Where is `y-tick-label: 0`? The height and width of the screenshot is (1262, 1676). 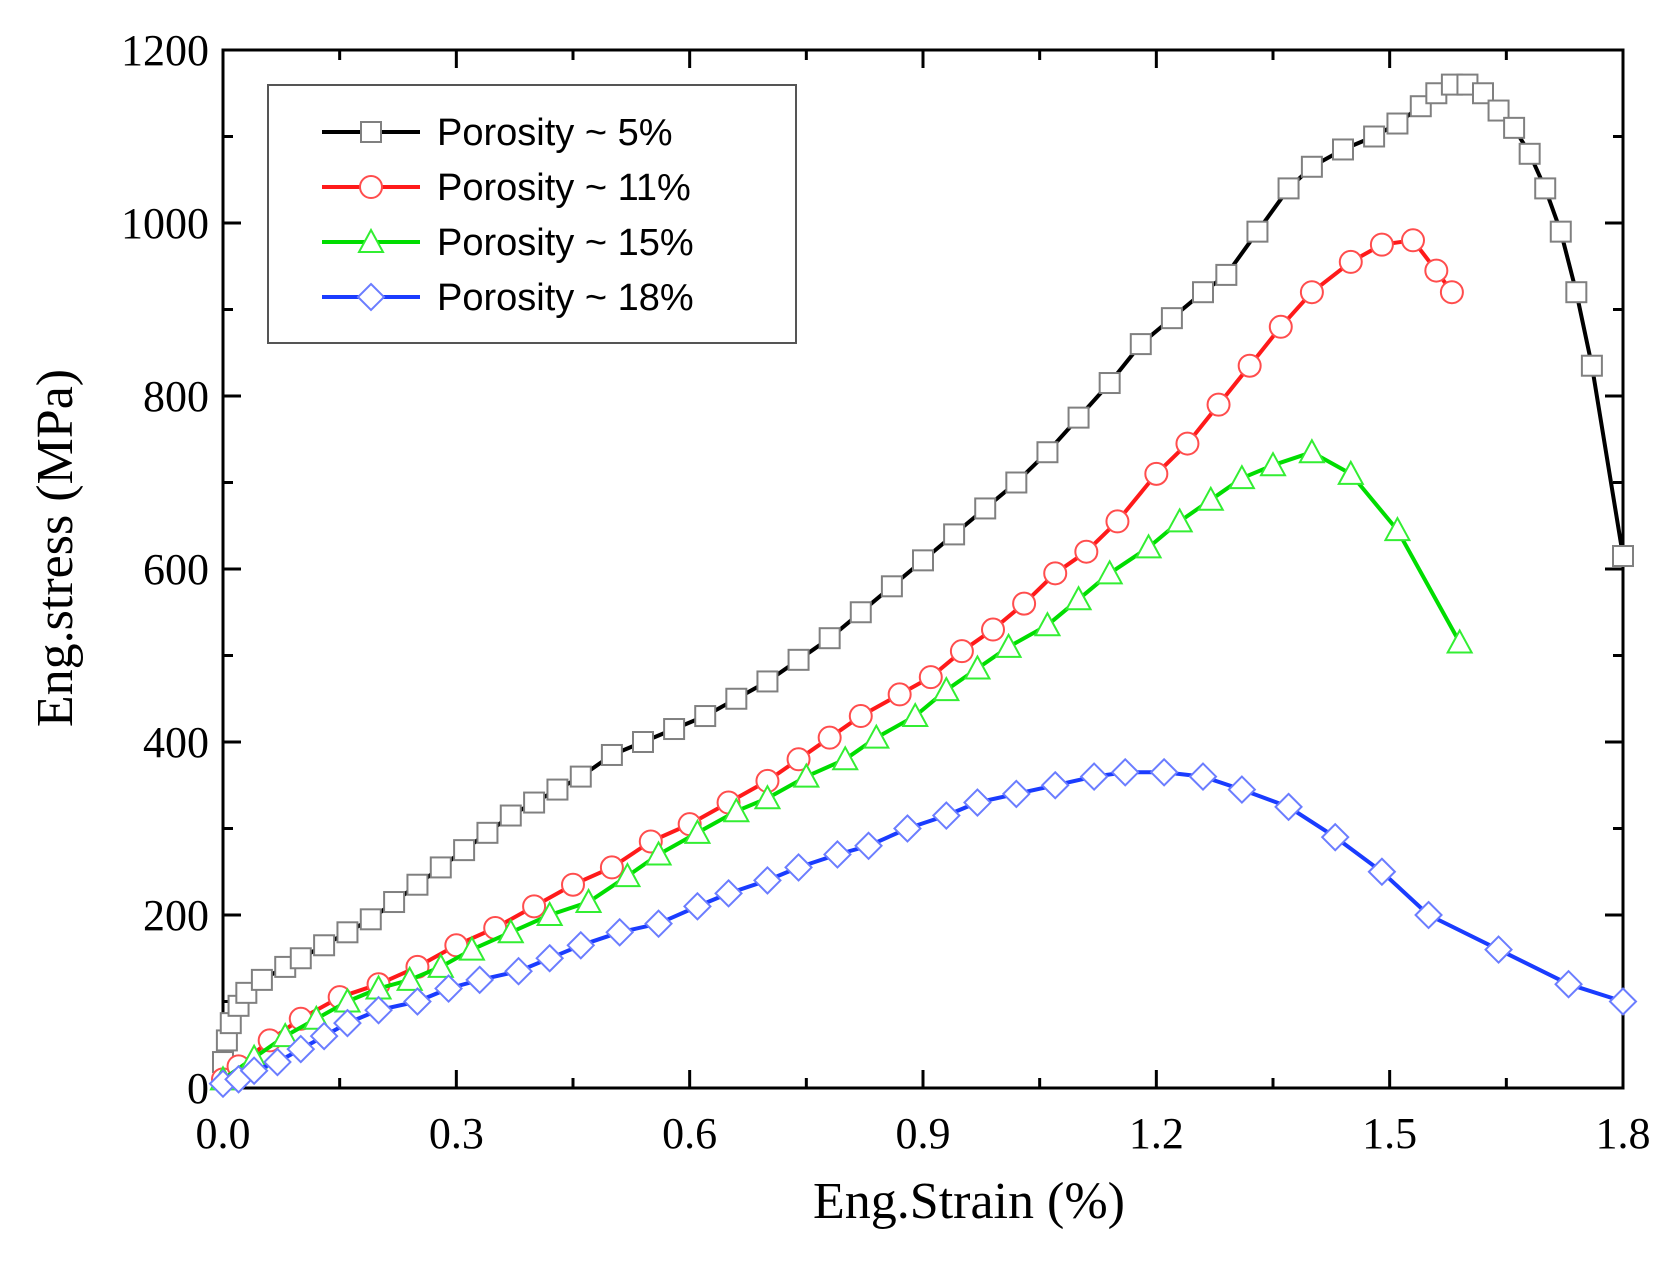
y-tick-label: 0 is located at coordinates (198, 1088).